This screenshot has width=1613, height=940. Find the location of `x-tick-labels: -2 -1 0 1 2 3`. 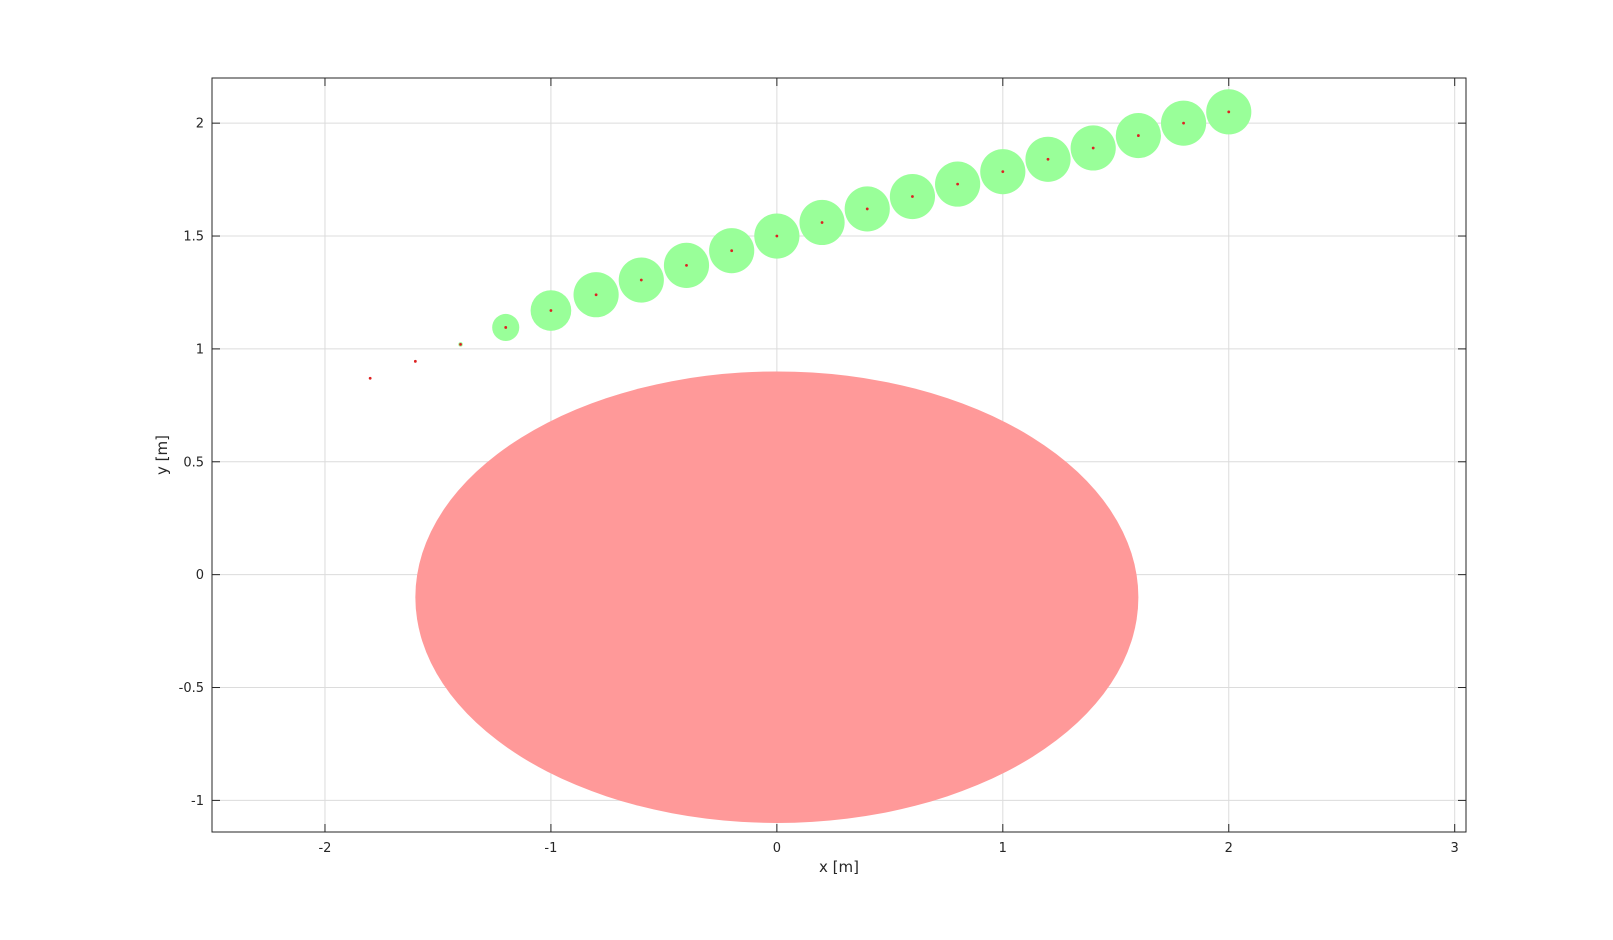

x-tick-labels: -2 -1 0 1 2 3 is located at coordinates (888, 848).